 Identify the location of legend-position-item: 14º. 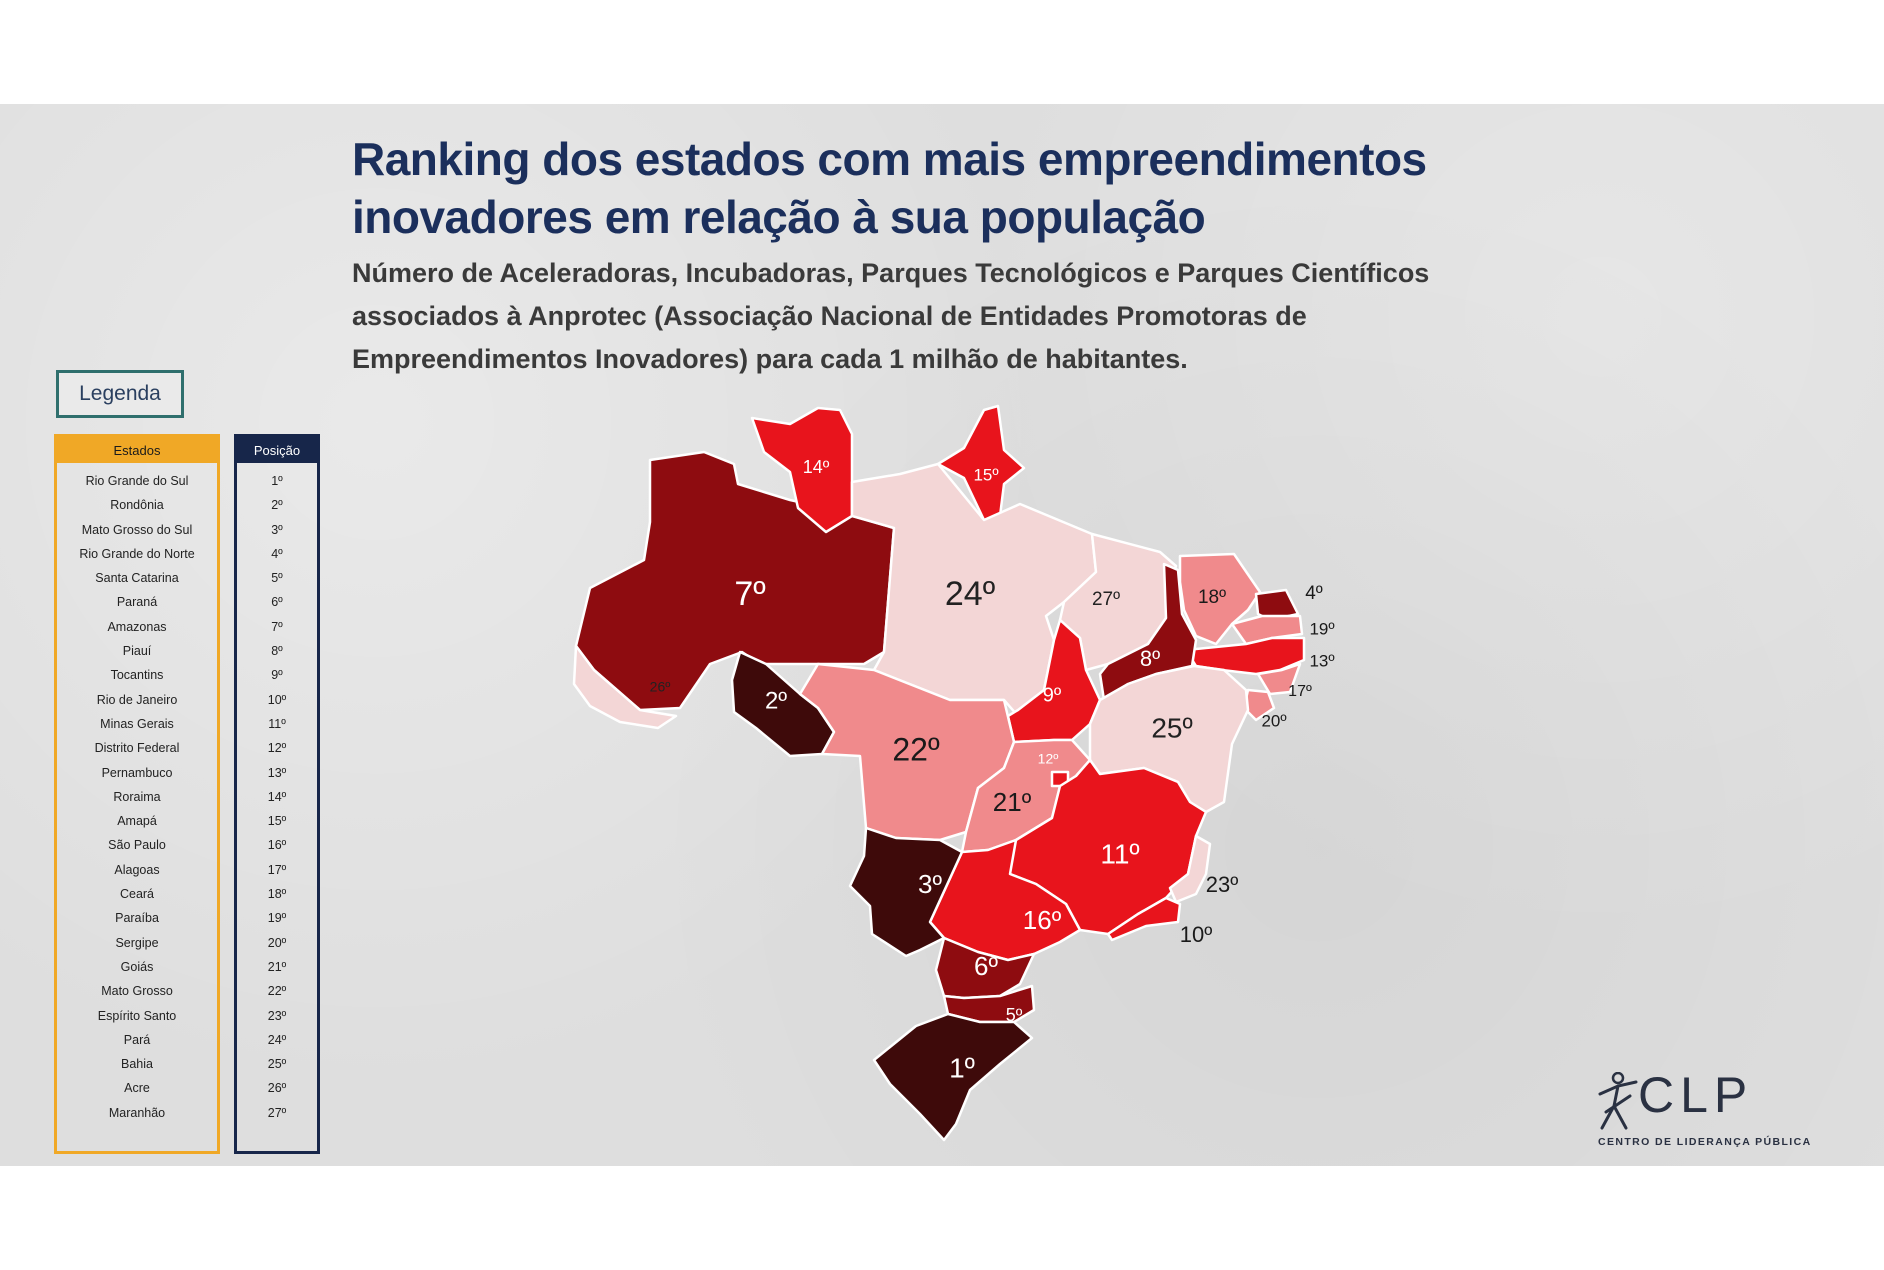
(277, 796).